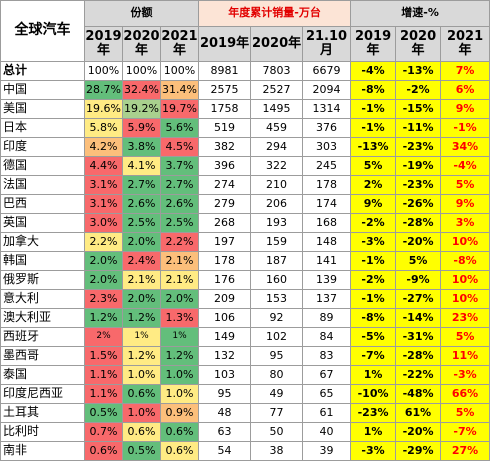  What do you see at coordinates (277, 451) in the screenshot?
I see `sales-cell: 38` at bounding box center [277, 451].